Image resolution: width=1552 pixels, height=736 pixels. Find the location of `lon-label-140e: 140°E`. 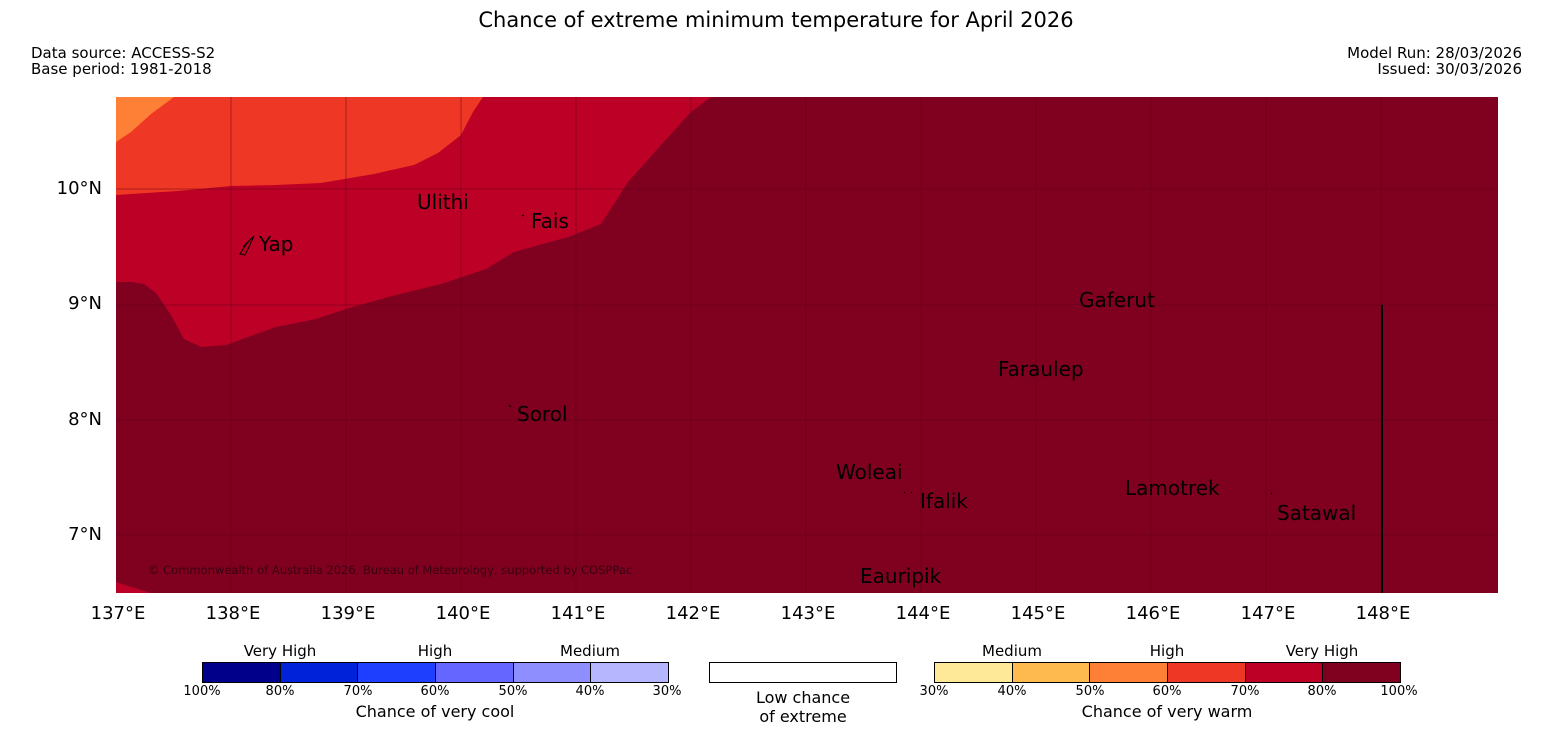

lon-label-140e: 140°E is located at coordinates (463, 613).